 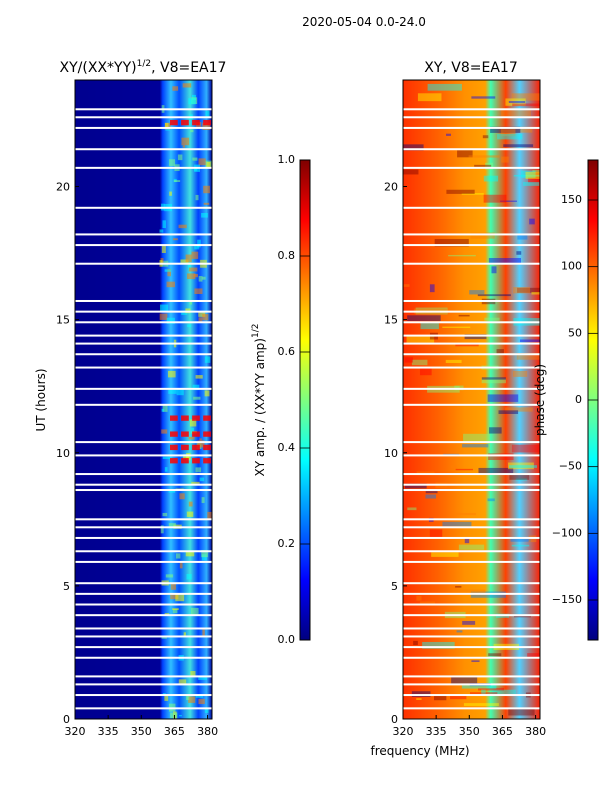 What do you see at coordinates (66, 586) in the screenshot?
I see `amplitude-y-tick-label: 5` at bounding box center [66, 586].